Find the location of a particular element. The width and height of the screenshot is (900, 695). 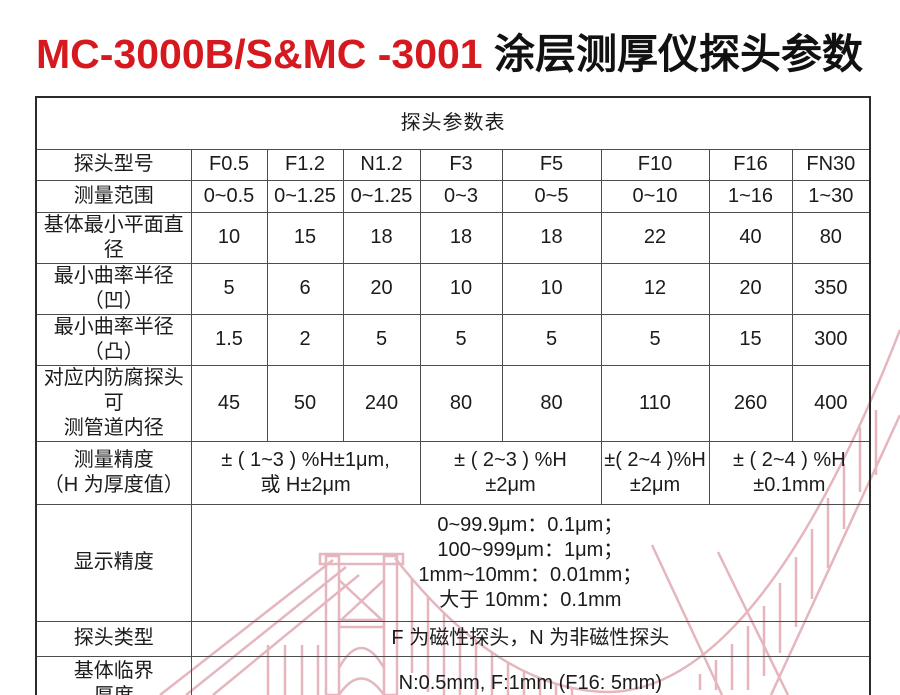

range-cell: 0~5 is located at coordinates (551, 196).